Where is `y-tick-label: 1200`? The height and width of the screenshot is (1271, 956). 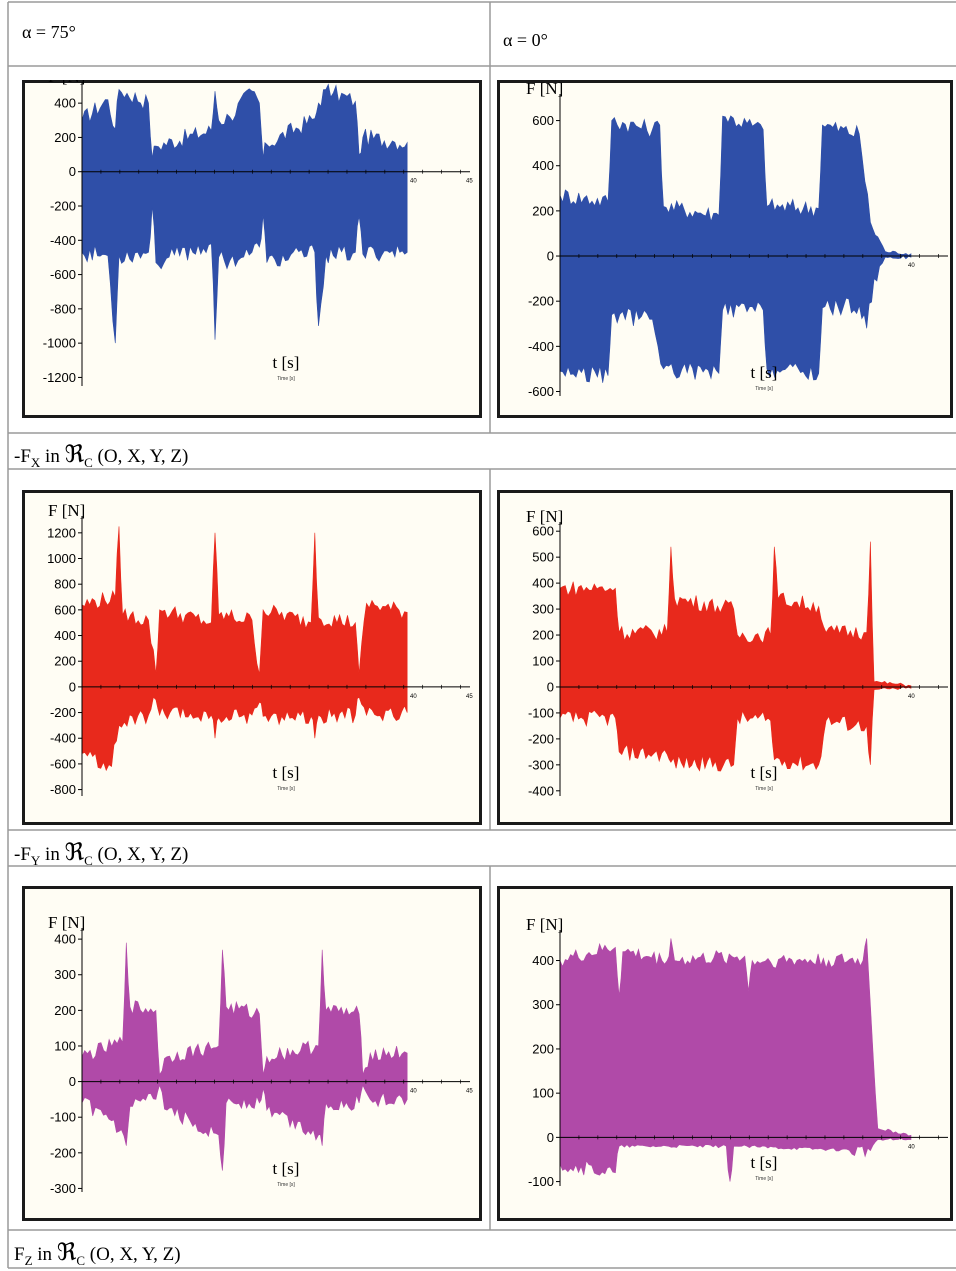 y-tick-label: 1200 is located at coordinates (61, 532).